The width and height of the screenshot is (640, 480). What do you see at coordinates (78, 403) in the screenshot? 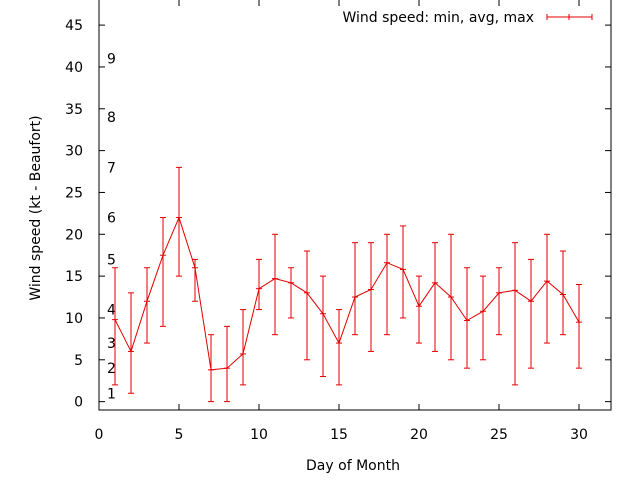
I see `y-tick-label: 0` at bounding box center [78, 403].